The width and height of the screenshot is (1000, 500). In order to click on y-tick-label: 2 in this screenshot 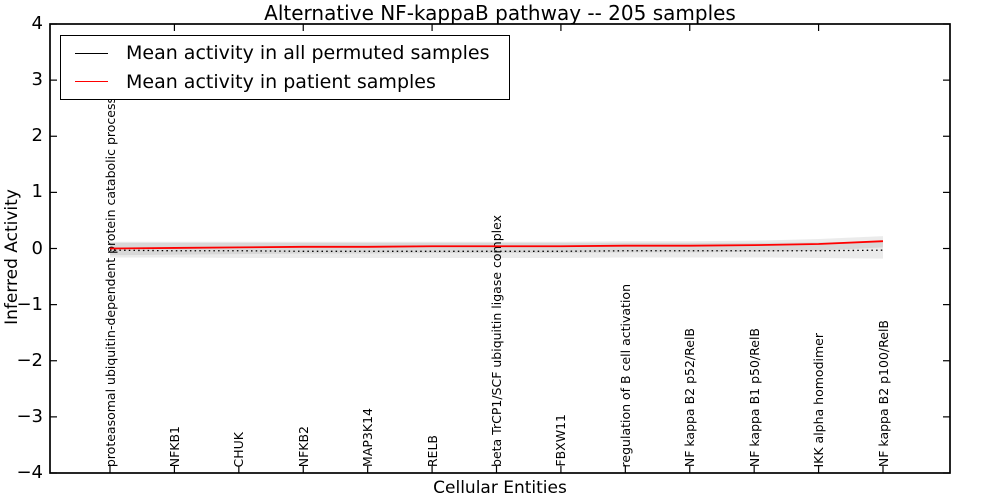, I will do `click(37, 136)`.